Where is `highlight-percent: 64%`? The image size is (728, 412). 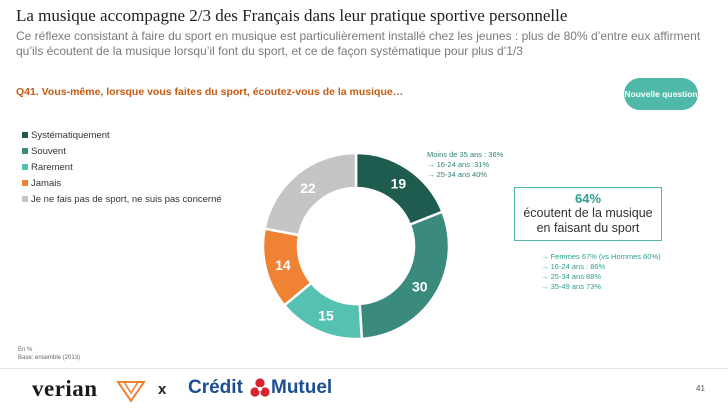 highlight-percent: 64% is located at coordinates (588, 198).